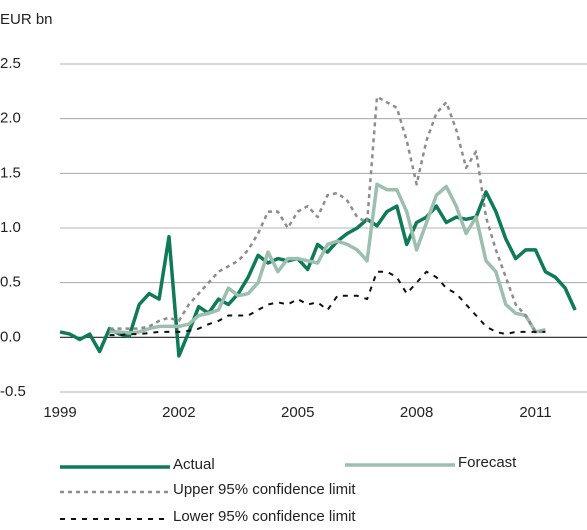  What do you see at coordinates (10, 118) in the screenshot?
I see `y-tick-label: 2.0` at bounding box center [10, 118].